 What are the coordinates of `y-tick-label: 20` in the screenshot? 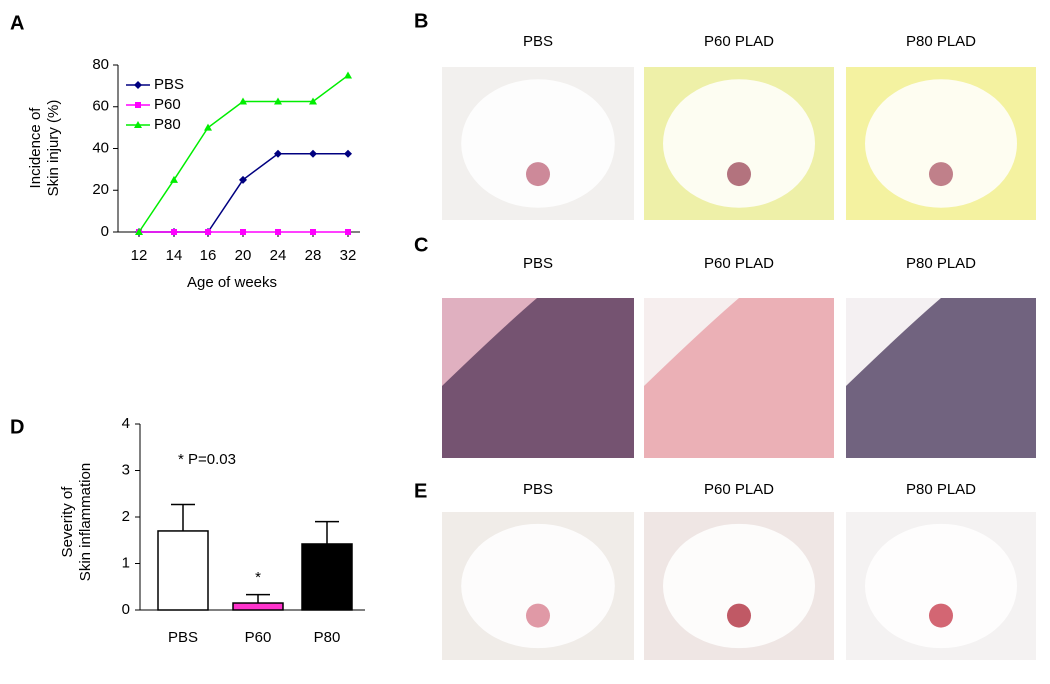 It's located at (100, 189).